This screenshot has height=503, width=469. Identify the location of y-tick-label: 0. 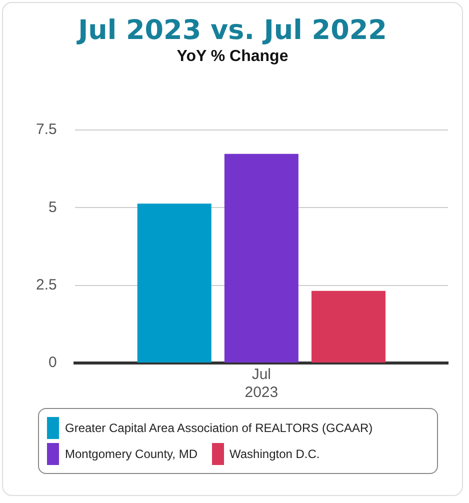
(52, 363).